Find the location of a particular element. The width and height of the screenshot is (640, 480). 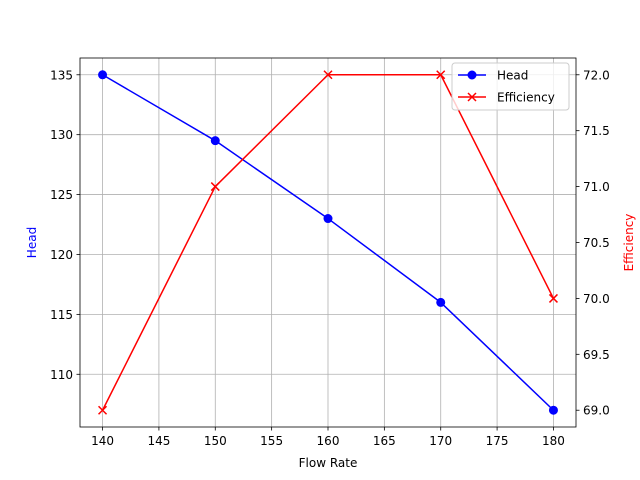

x-tick-label: 145 is located at coordinates (158, 441).